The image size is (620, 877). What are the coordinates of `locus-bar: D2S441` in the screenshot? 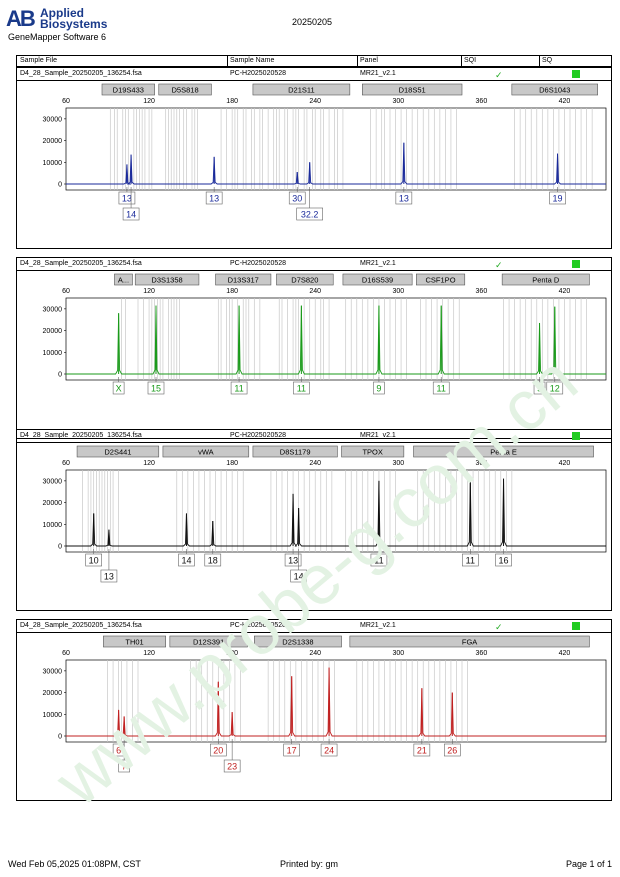 It's located at (118, 451).